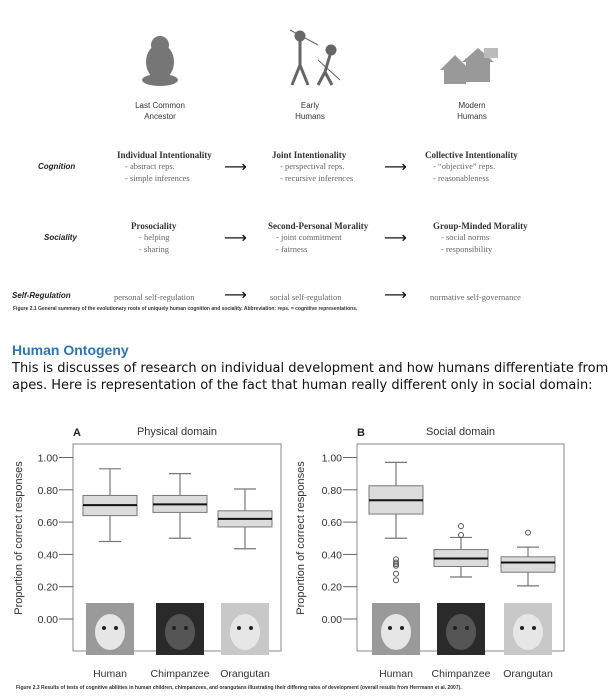 Image resolution: width=616 pixels, height=698 pixels. What do you see at coordinates (461, 178) in the screenshot?
I see `cell-item: - reasonableness` at bounding box center [461, 178].